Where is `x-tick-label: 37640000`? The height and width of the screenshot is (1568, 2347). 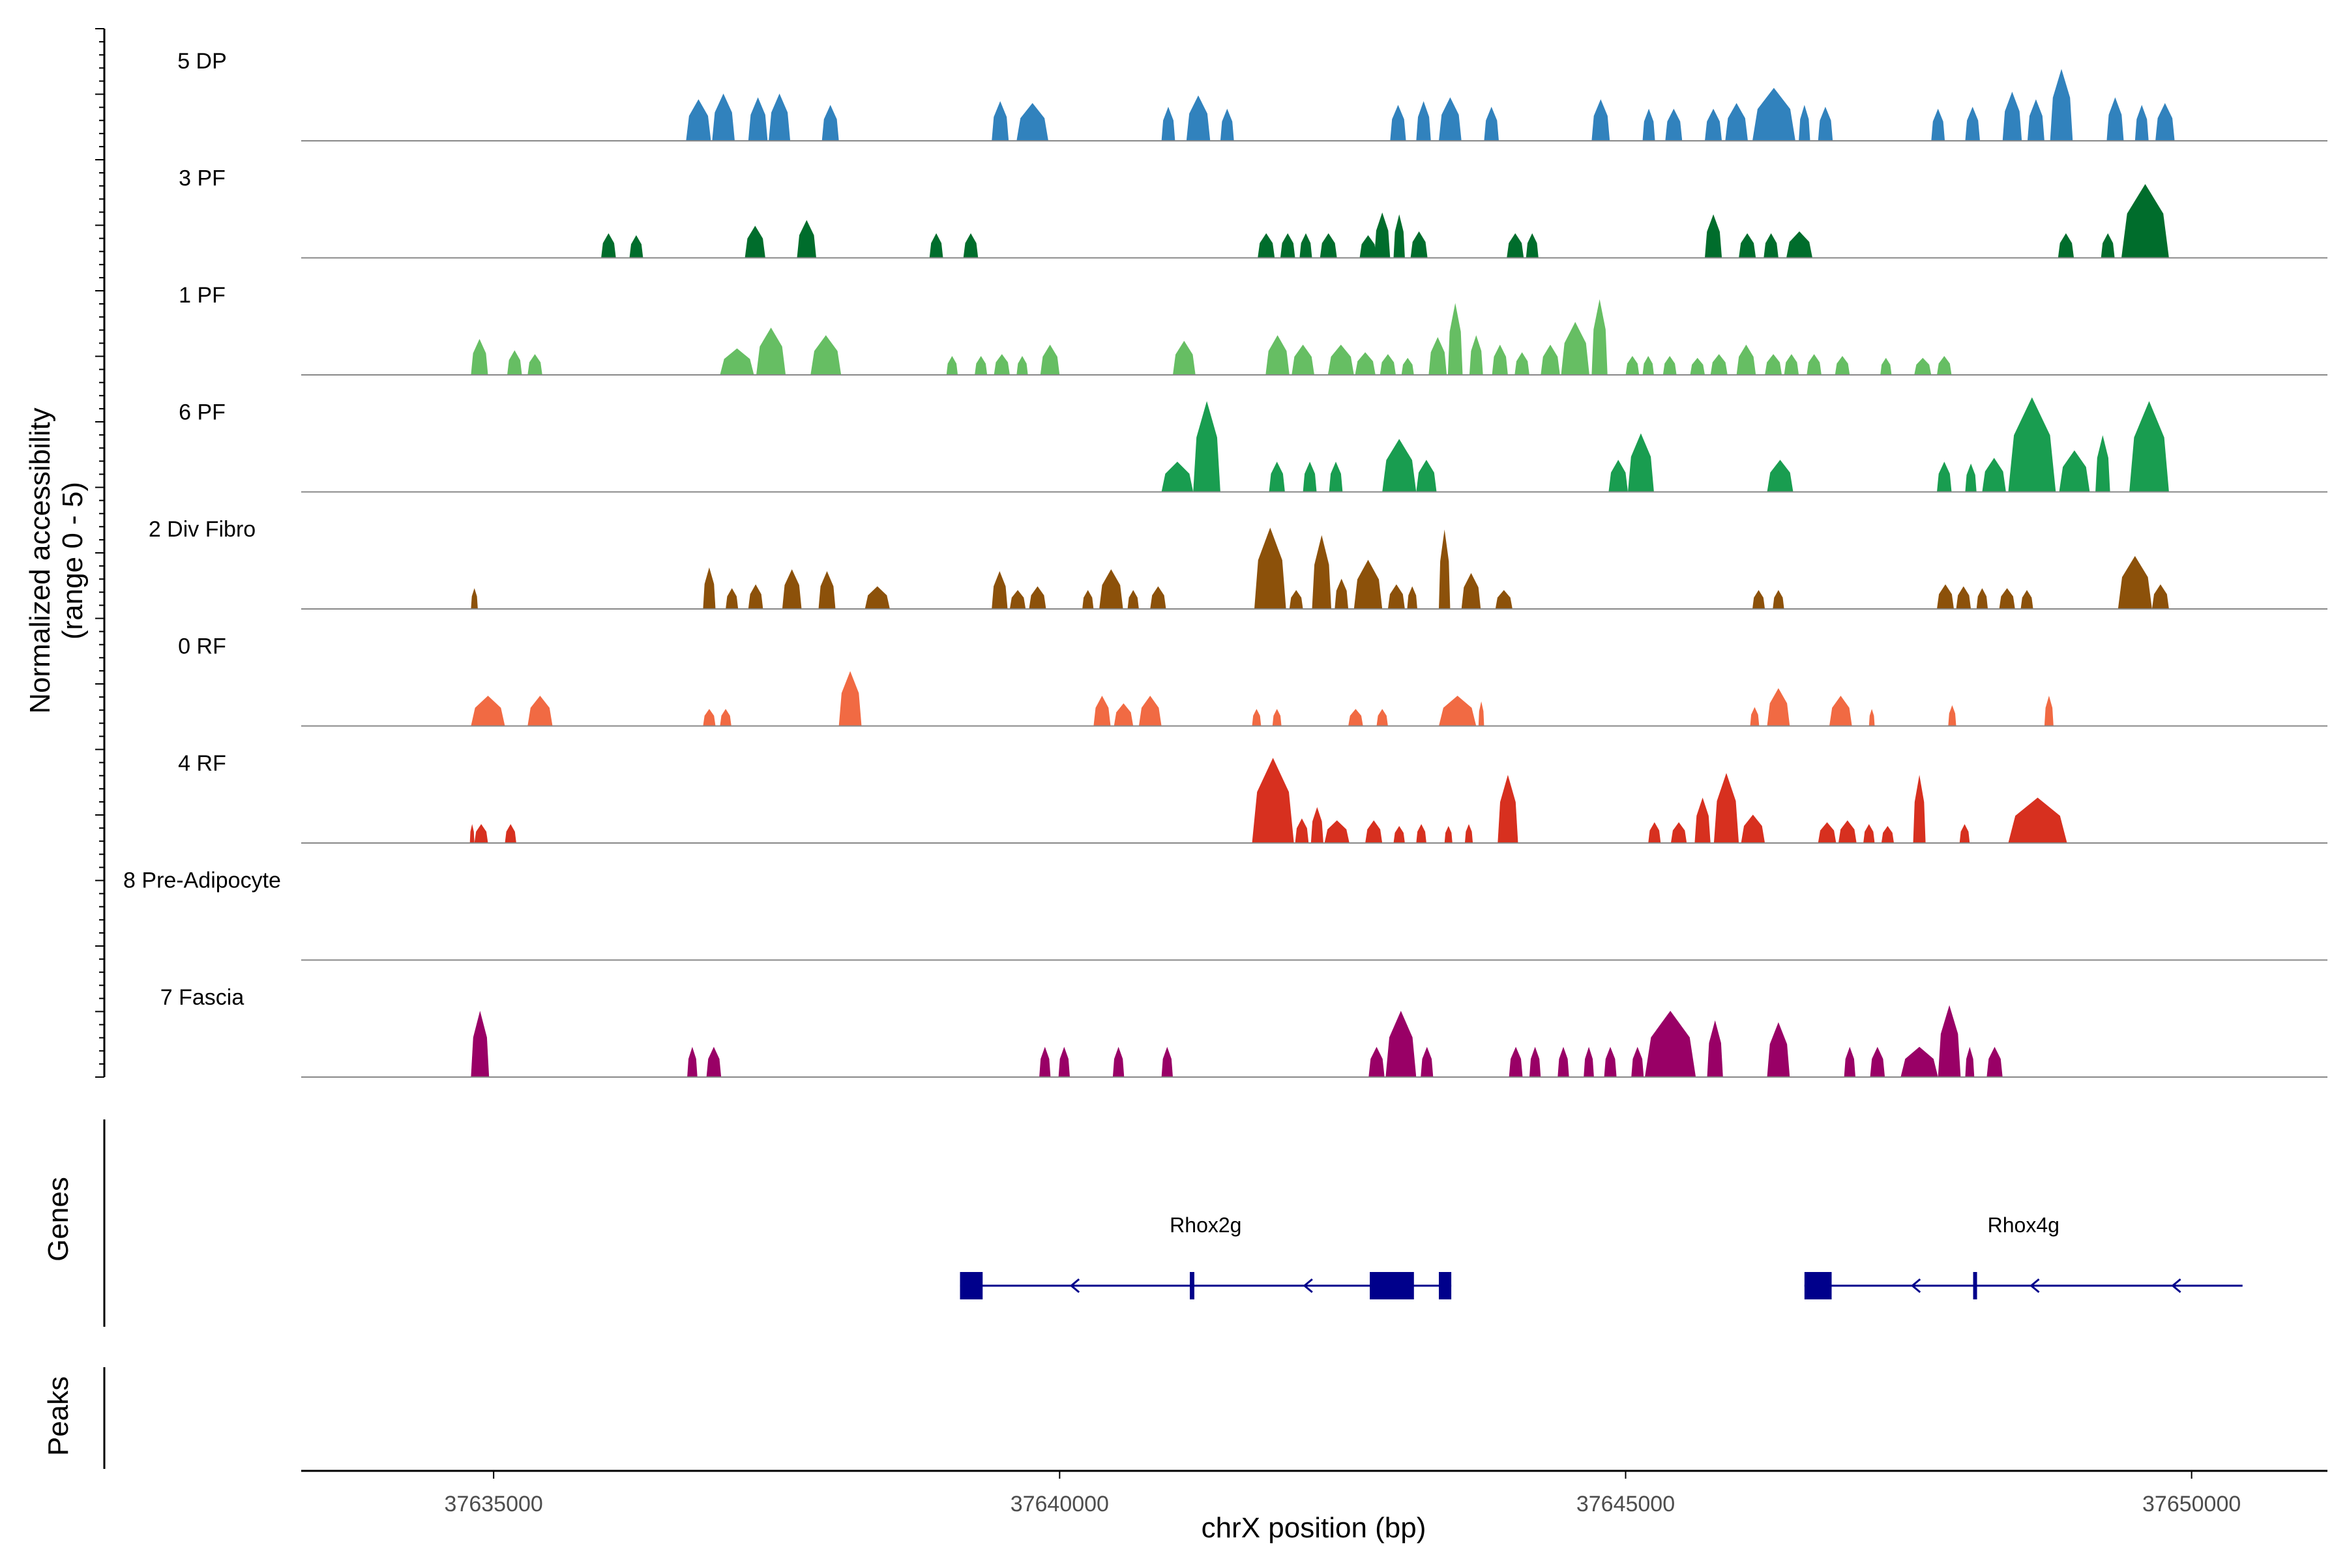 x-tick-label: 37640000 is located at coordinates (1060, 1504).